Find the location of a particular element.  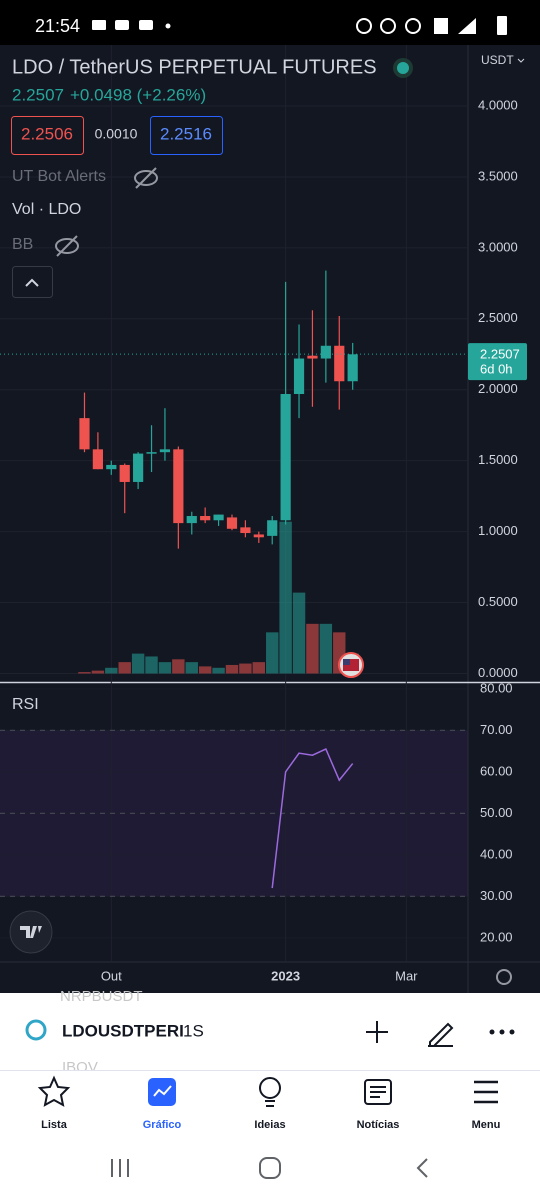

y-tick-label: 0.5000 is located at coordinates (498, 601).